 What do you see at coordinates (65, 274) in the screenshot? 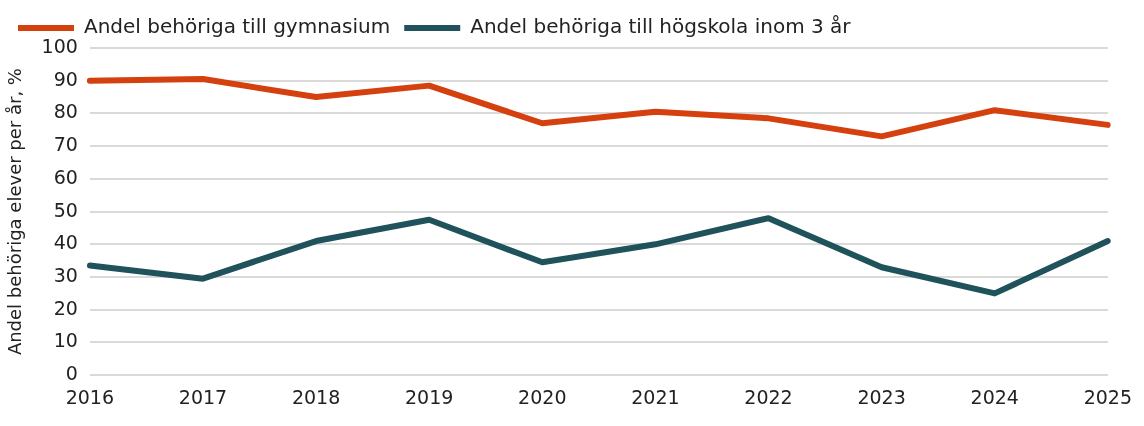
I see `y-tick-label: 30` at bounding box center [65, 274].